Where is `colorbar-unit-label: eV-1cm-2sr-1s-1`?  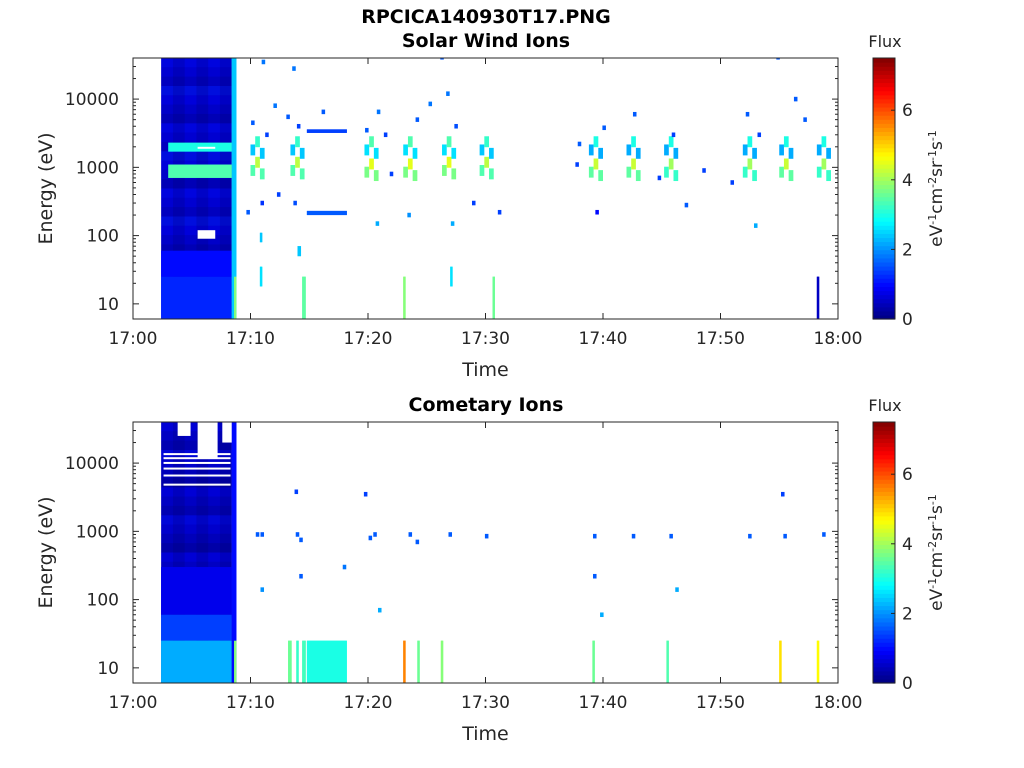
colorbar-unit-label: eV-1cm-2sr-1s-1 is located at coordinates (937, 188).